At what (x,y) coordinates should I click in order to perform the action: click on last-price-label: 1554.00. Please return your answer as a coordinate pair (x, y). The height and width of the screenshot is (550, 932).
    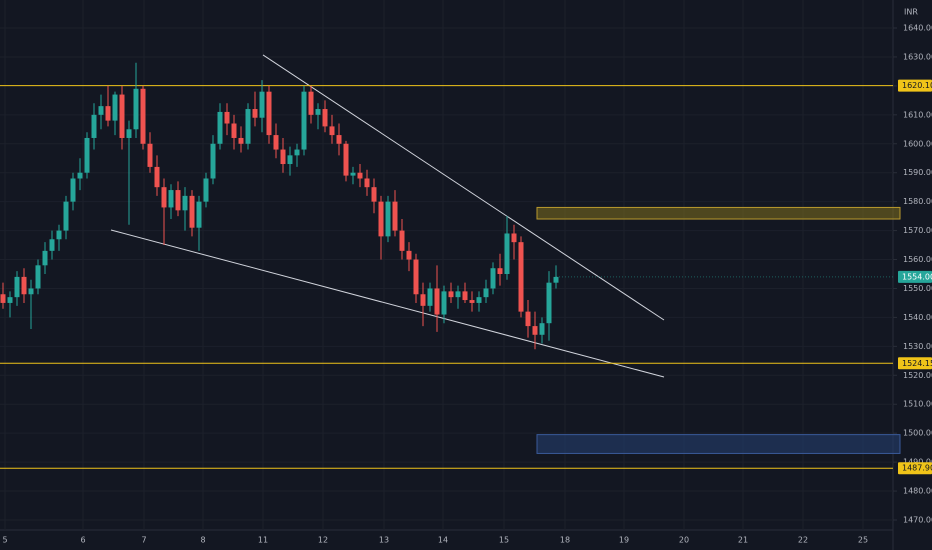
    Looking at the image, I should click on (917, 276).